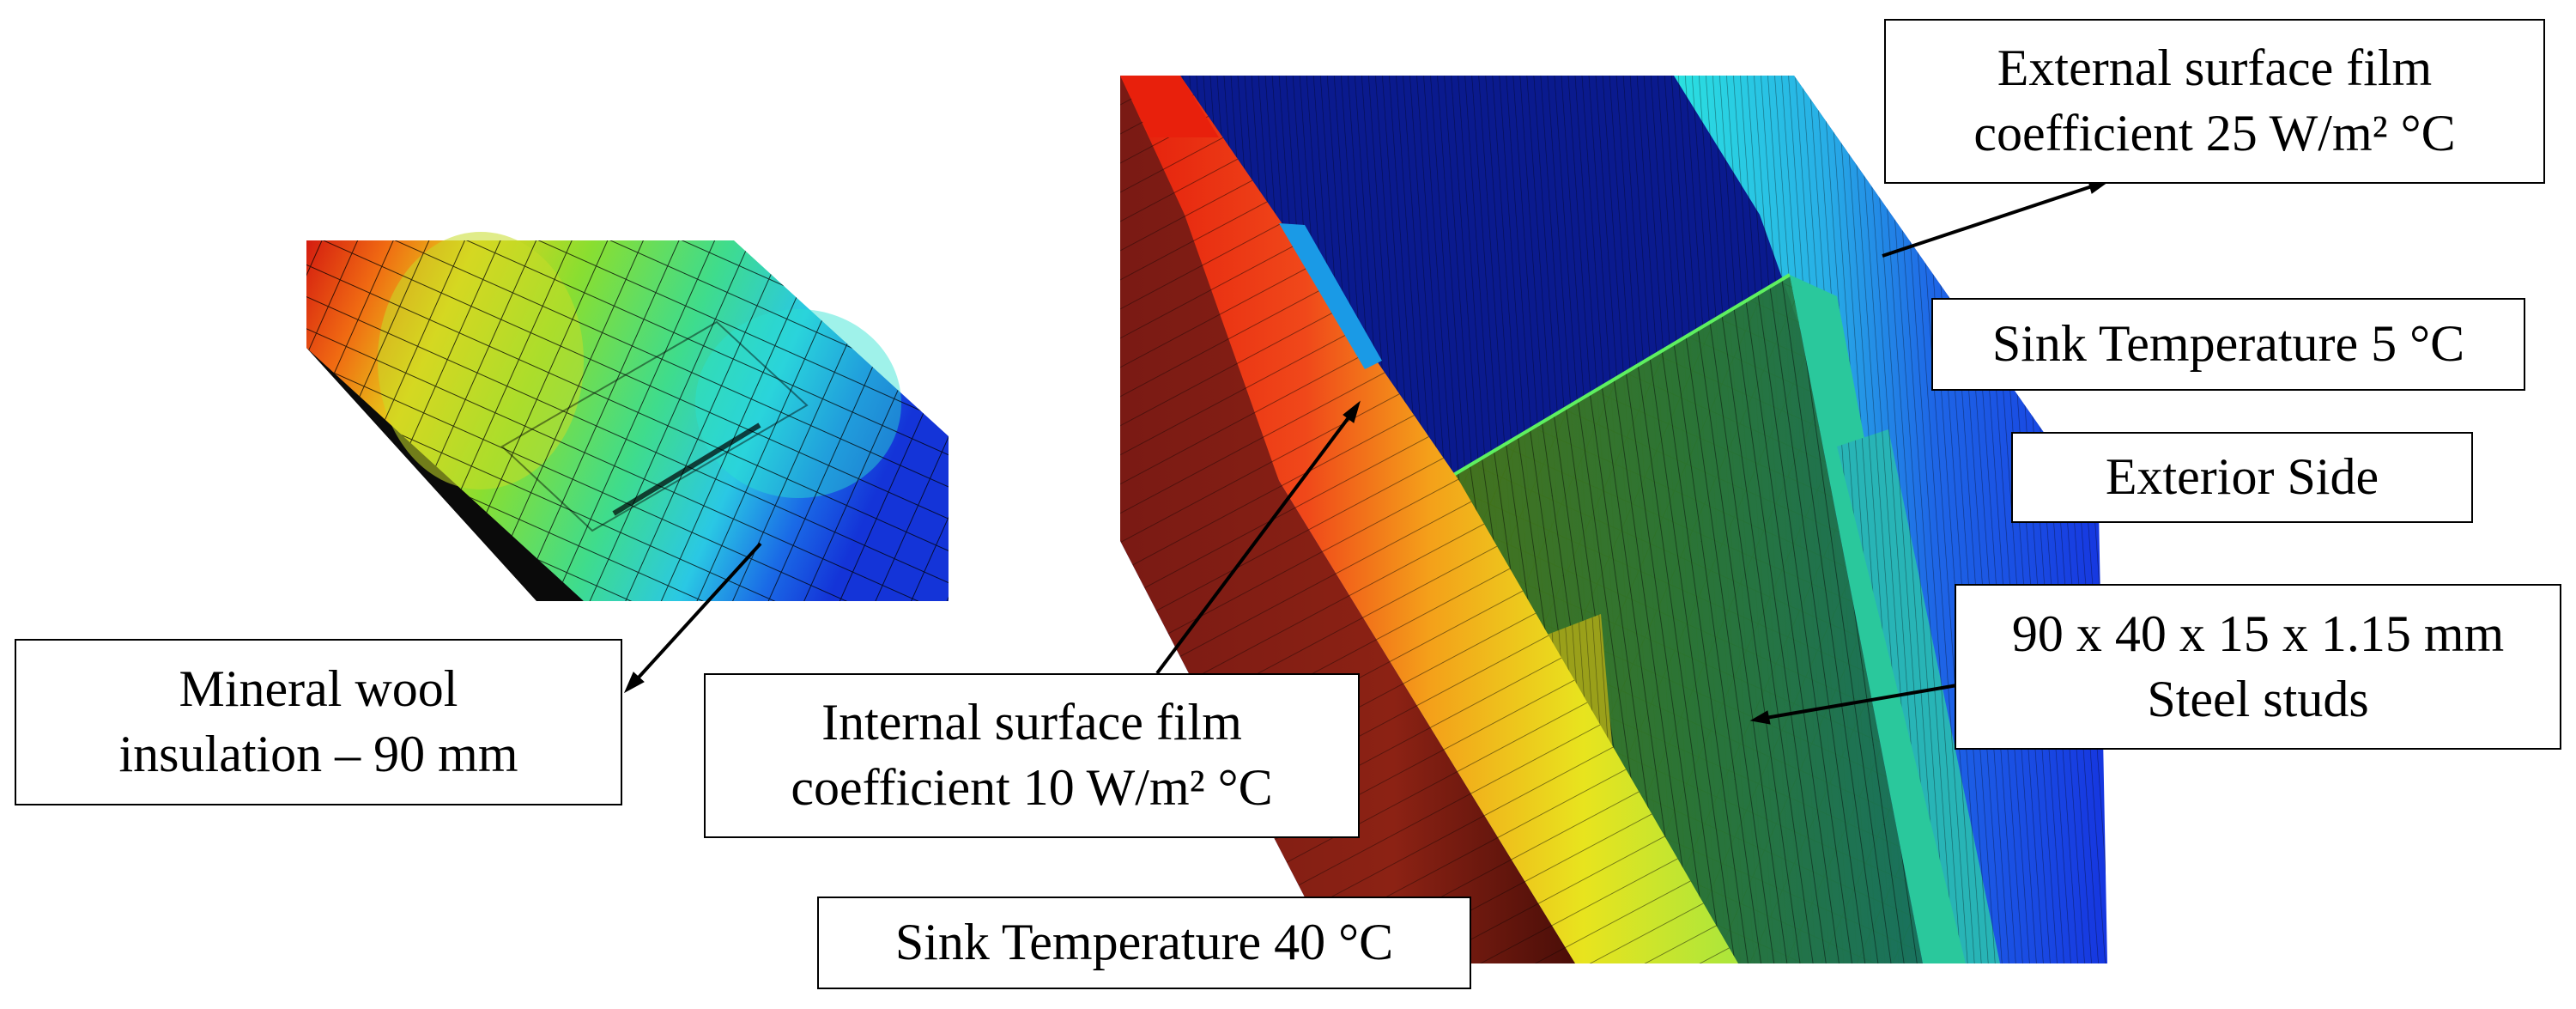 The height and width of the screenshot is (1009, 2576). What do you see at coordinates (318, 754) in the screenshot?
I see `mineral-wool-label-line2: insulation – 90 mm` at bounding box center [318, 754].